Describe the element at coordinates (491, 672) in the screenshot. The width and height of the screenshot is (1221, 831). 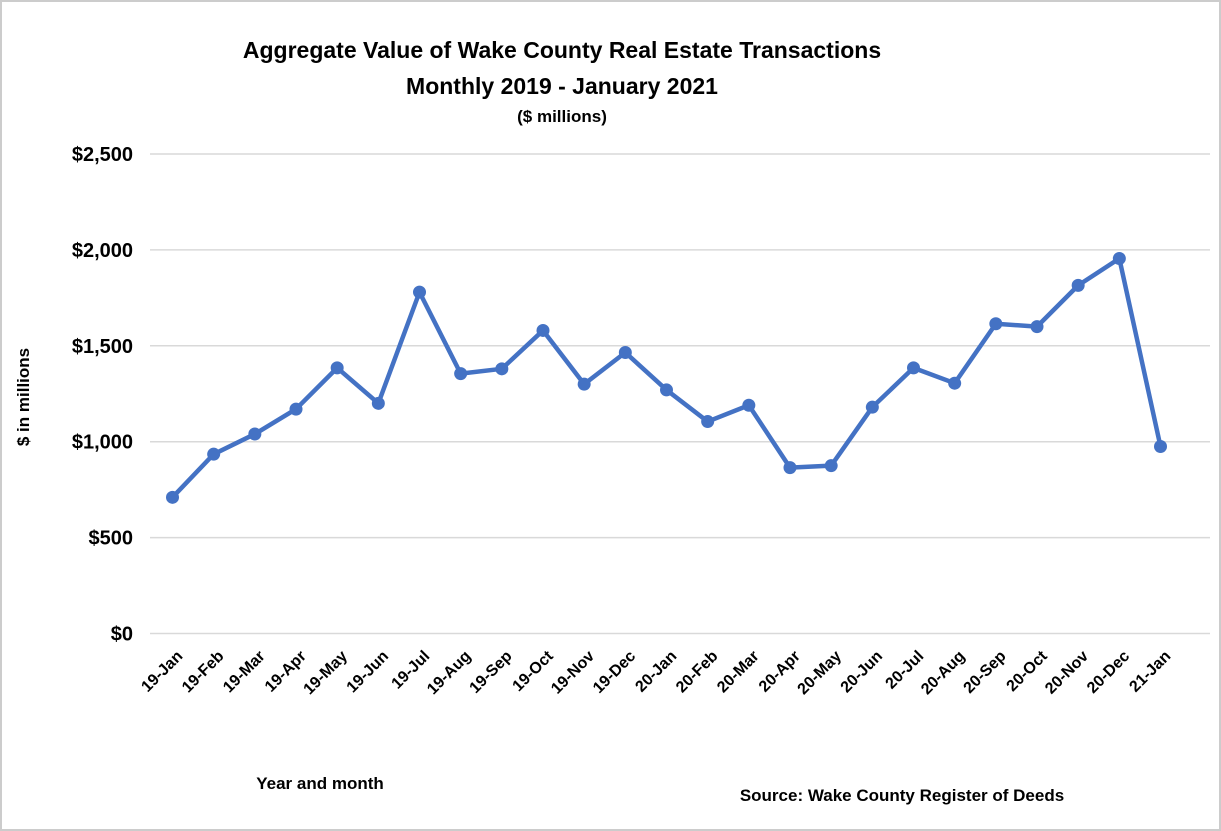
I see `x-tick-label: 19-Sep` at that location.